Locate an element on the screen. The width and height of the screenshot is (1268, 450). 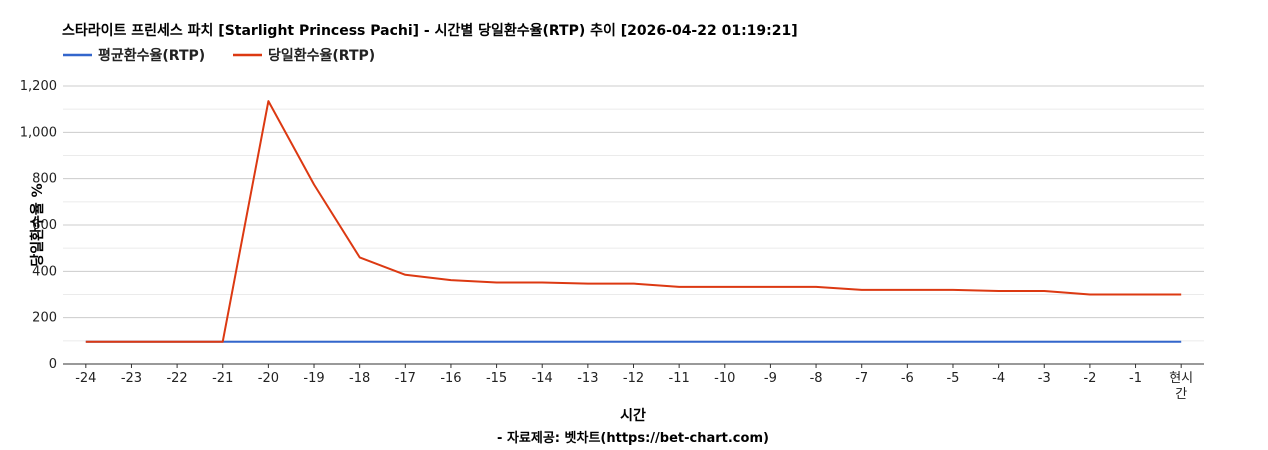
x-tick-label: -5 is located at coordinates (952, 378).